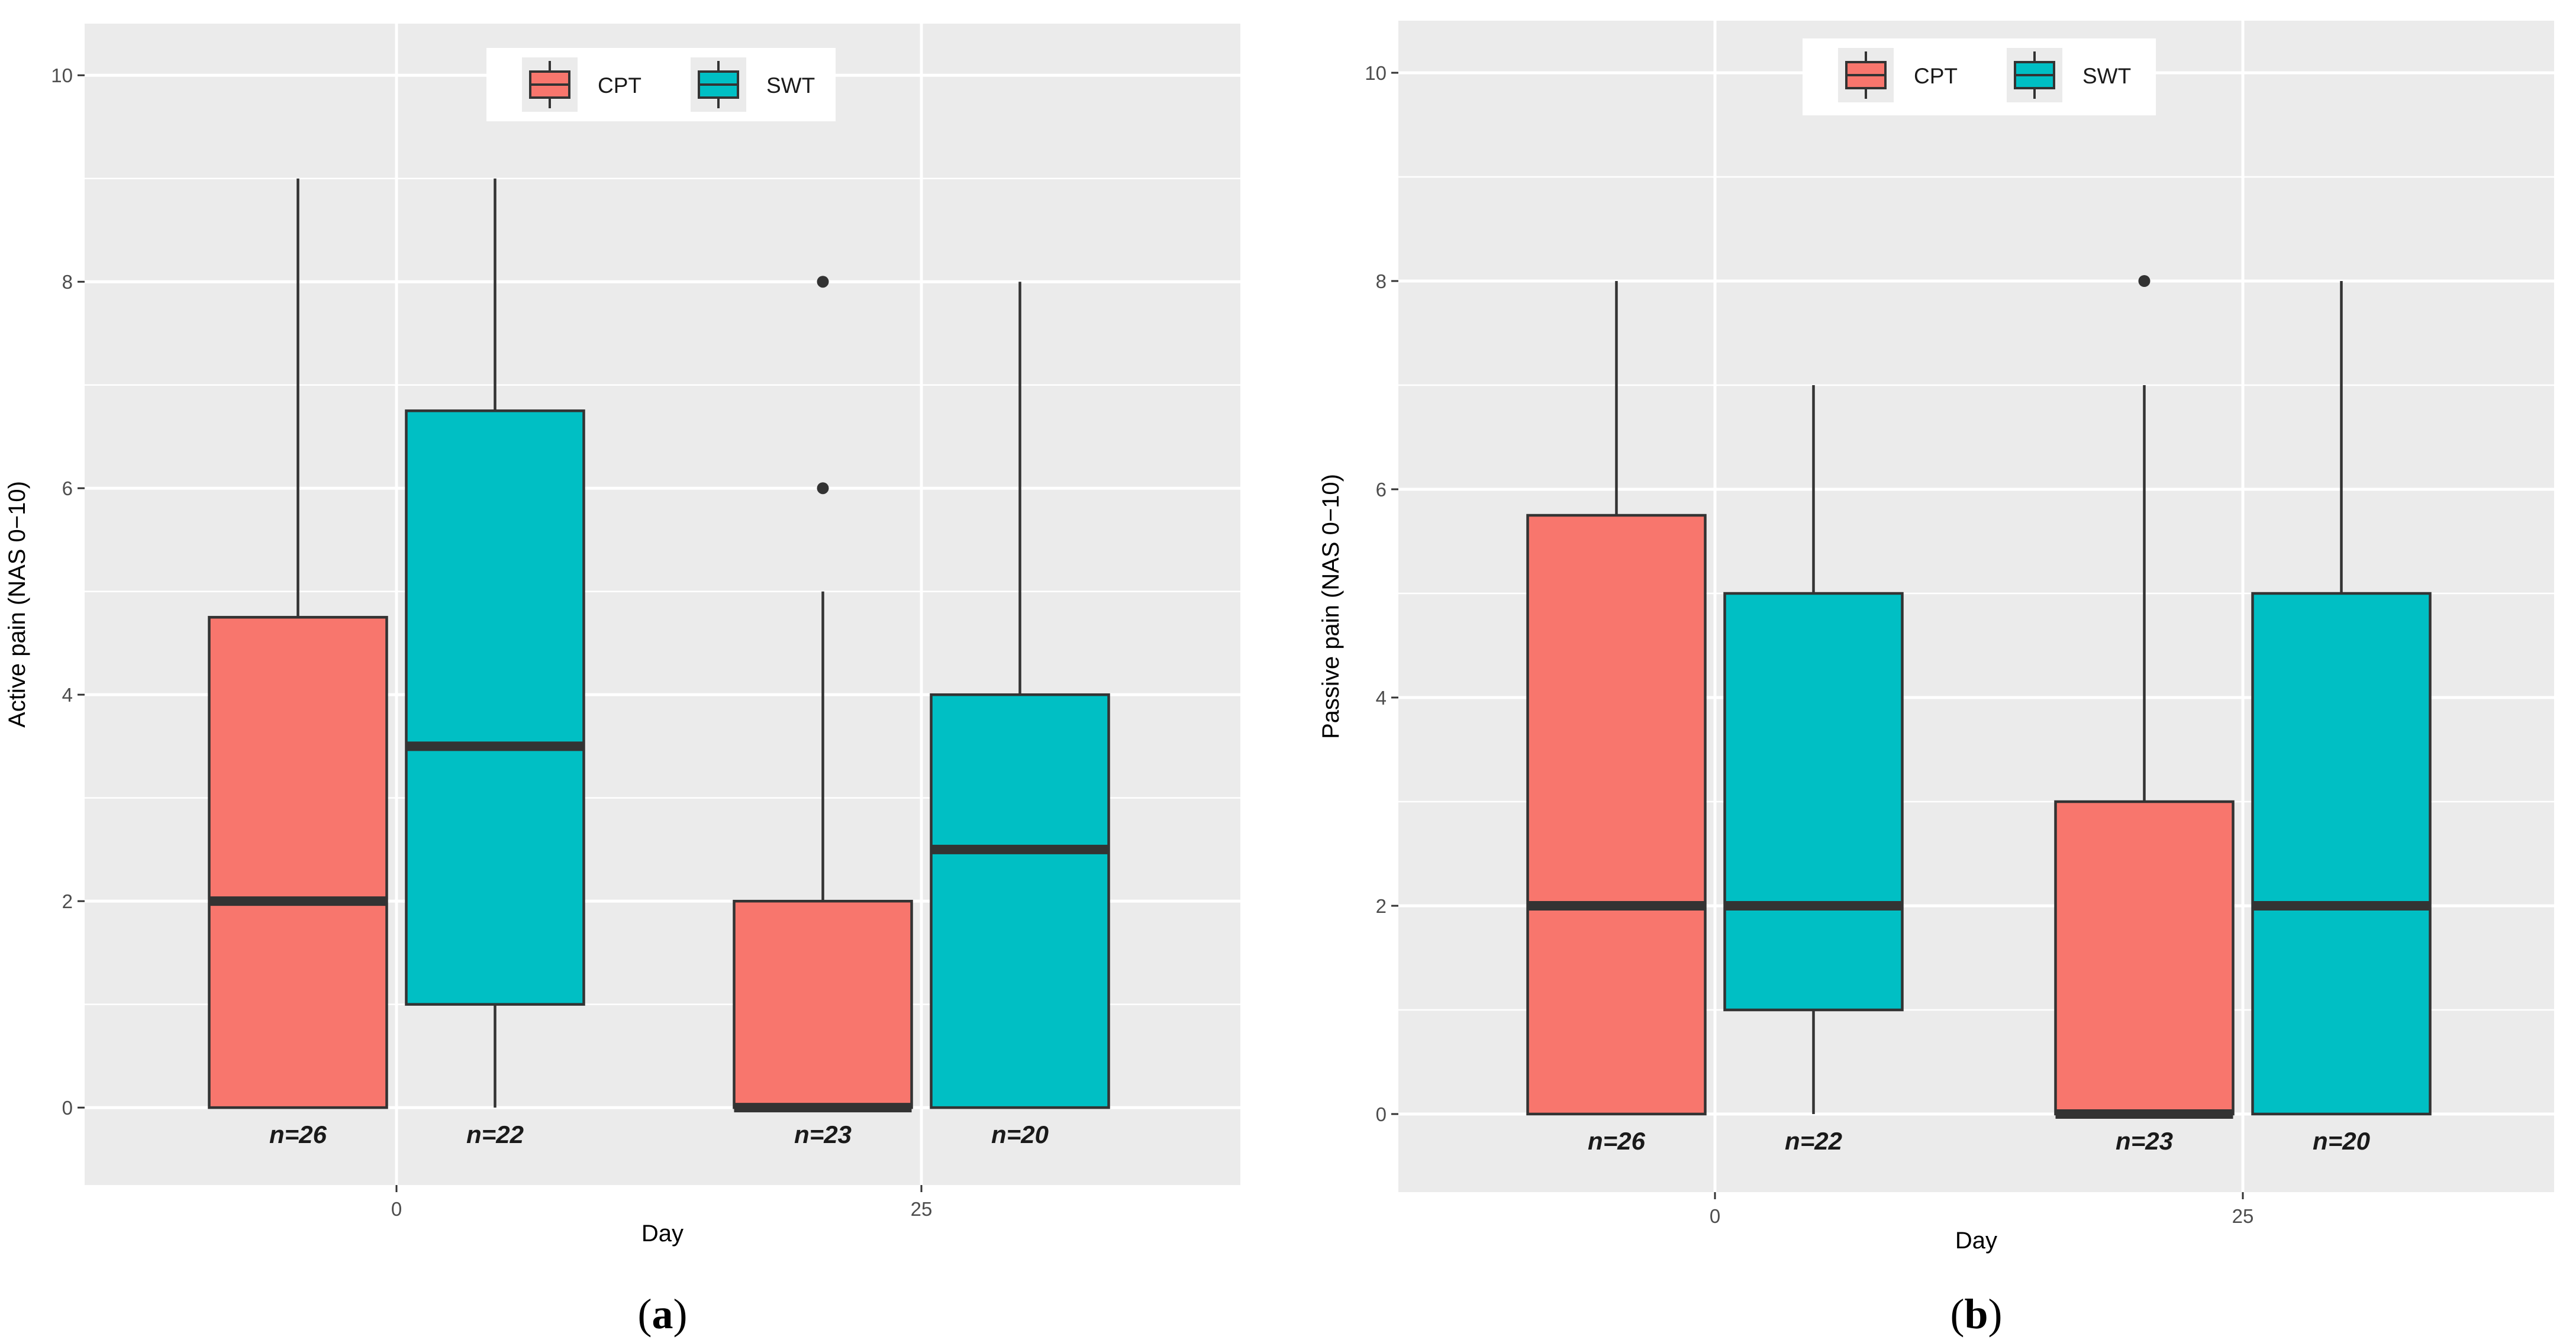 This screenshot has height=1343, width=2576. What do you see at coordinates (1331, 606) in the screenshot?
I see `y-axis-title: Passive pain (NAS 0−10)` at bounding box center [1331, 606].